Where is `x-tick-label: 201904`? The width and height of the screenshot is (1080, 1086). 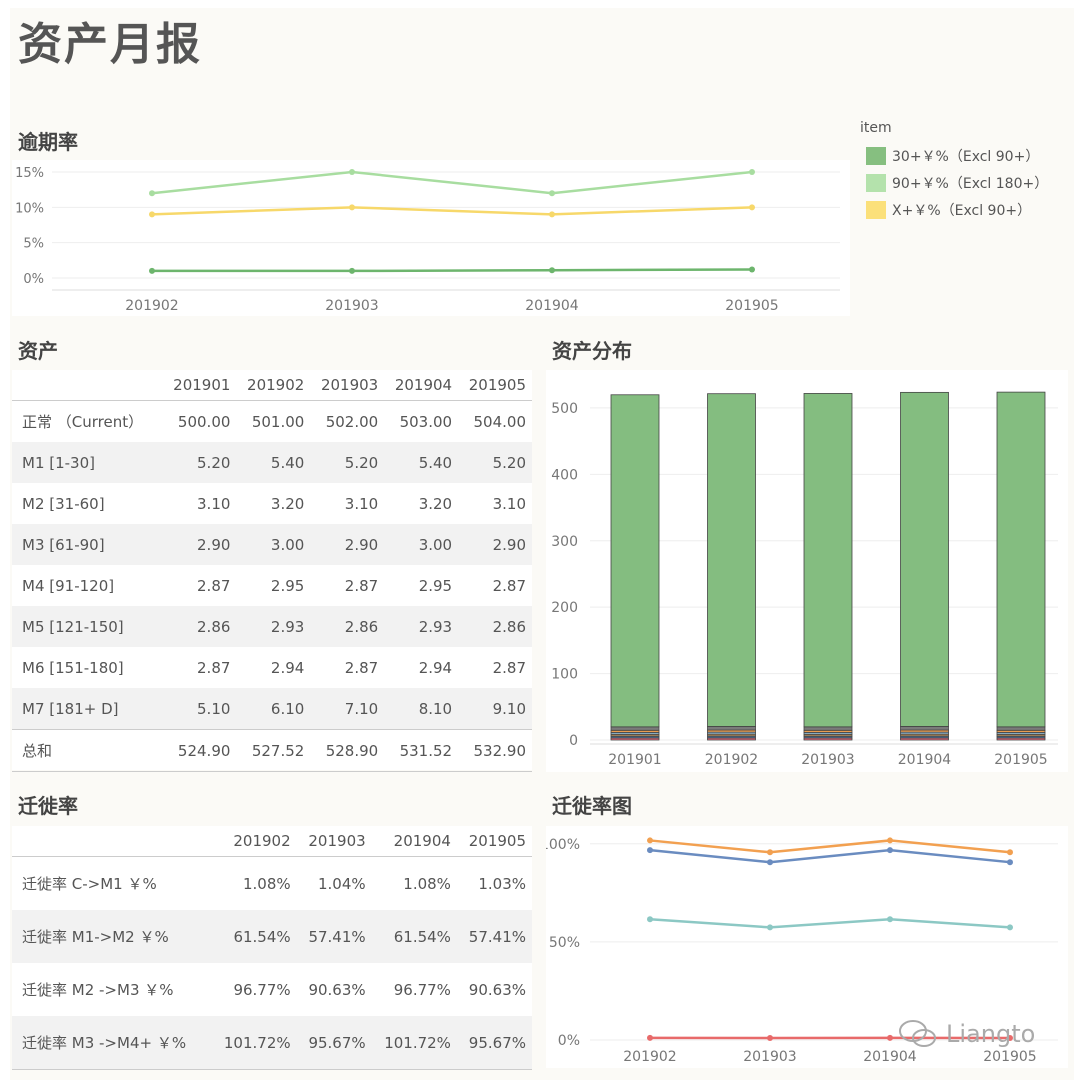 x-tick-label: 201904 is located at coordinates (890, 1057).